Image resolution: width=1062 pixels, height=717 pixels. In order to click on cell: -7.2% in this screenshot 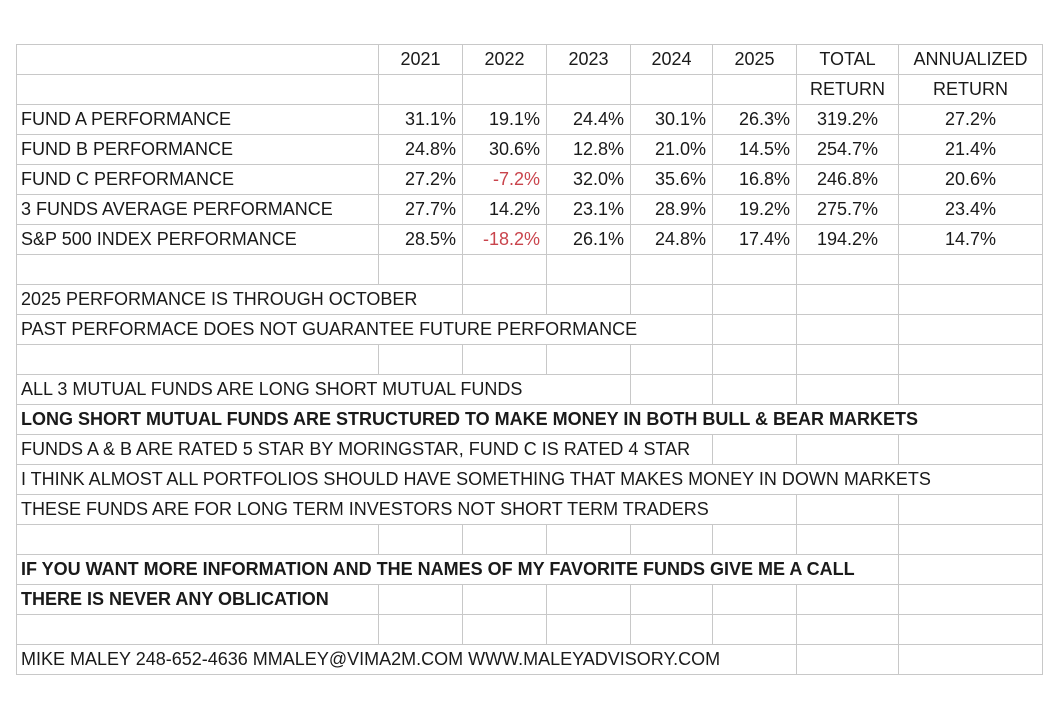, I will do `click(504, 179)`.